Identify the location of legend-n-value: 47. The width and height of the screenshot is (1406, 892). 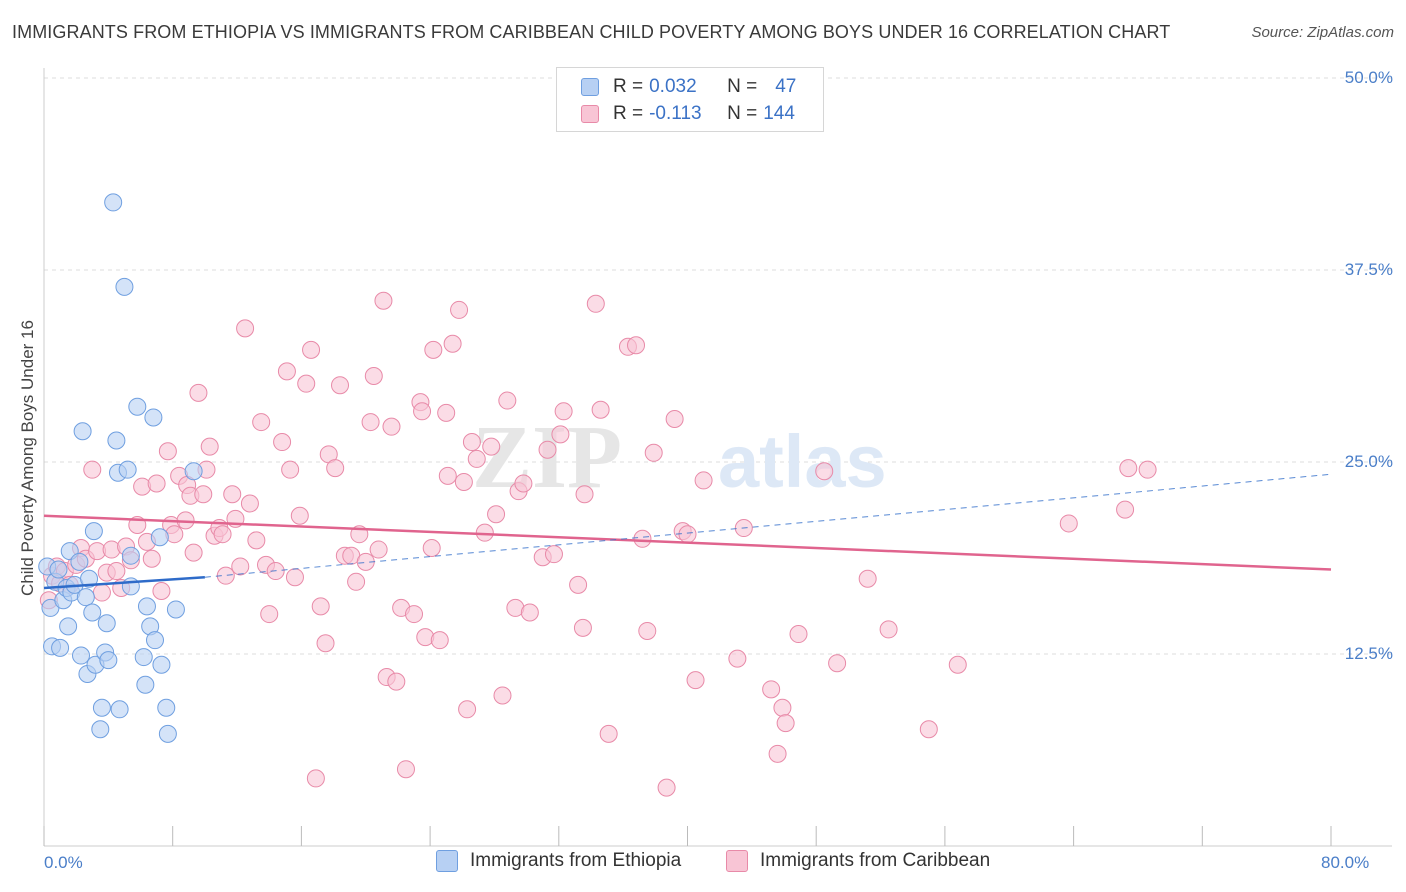
(786, 86).